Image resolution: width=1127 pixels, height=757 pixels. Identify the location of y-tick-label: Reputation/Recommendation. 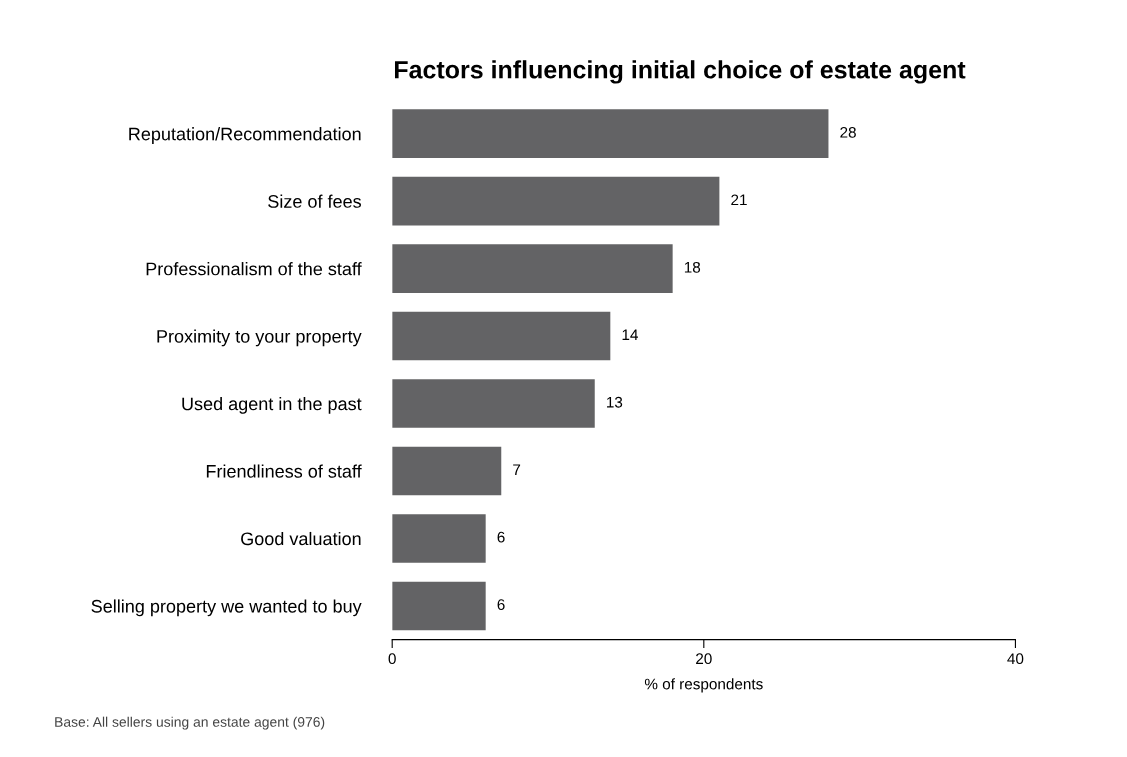
(245, 135).